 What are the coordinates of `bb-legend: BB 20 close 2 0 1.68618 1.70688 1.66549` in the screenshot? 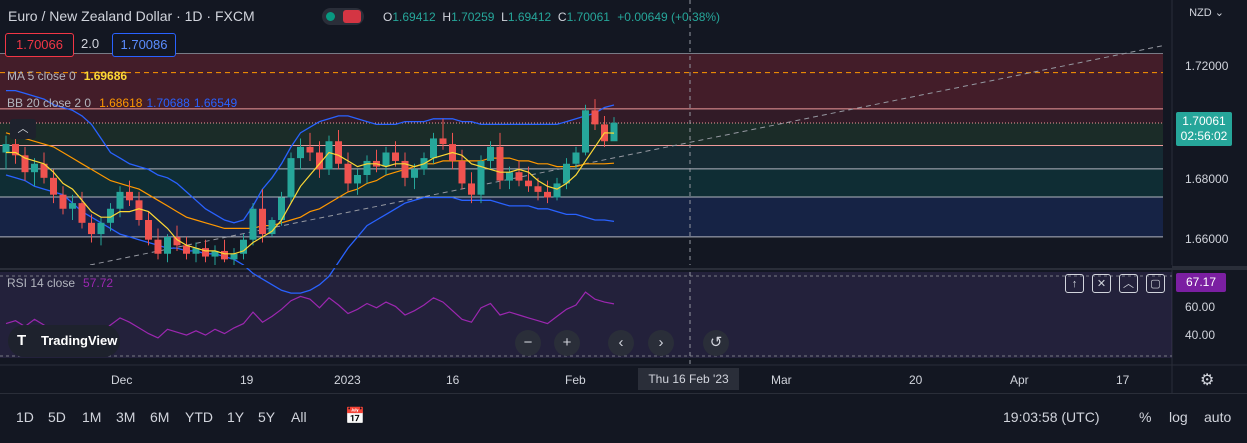 It's located at (122, 103).